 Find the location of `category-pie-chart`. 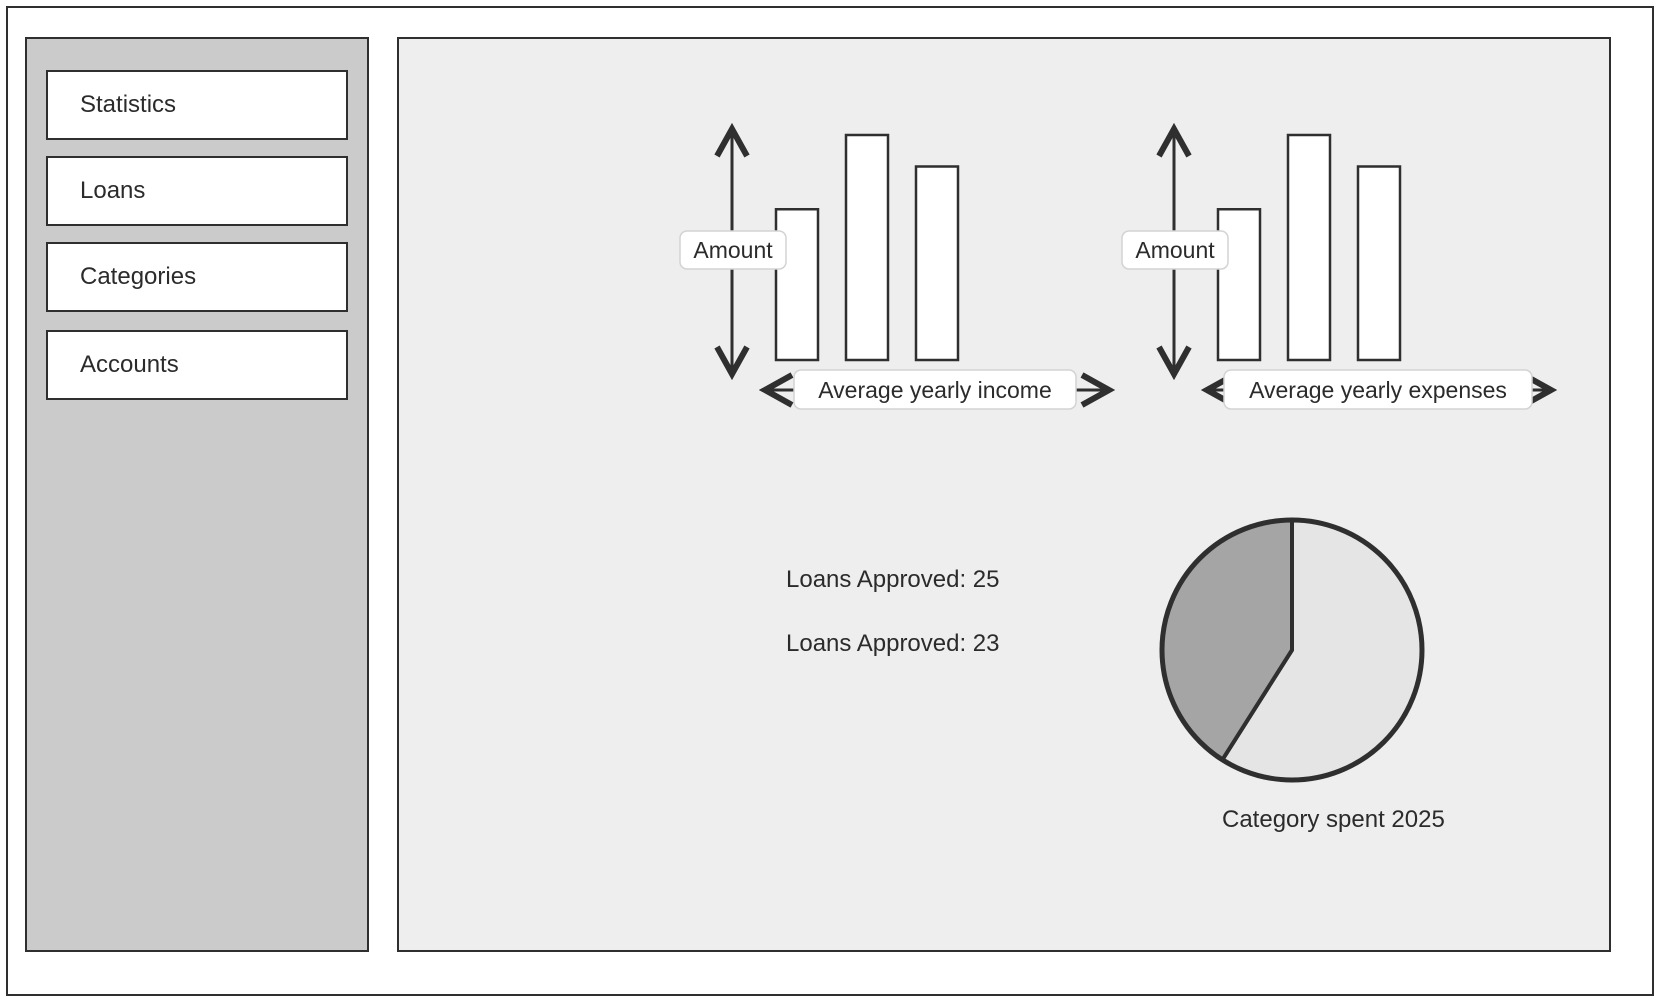

category-pie-chart is located at coordinates (1292, 650).